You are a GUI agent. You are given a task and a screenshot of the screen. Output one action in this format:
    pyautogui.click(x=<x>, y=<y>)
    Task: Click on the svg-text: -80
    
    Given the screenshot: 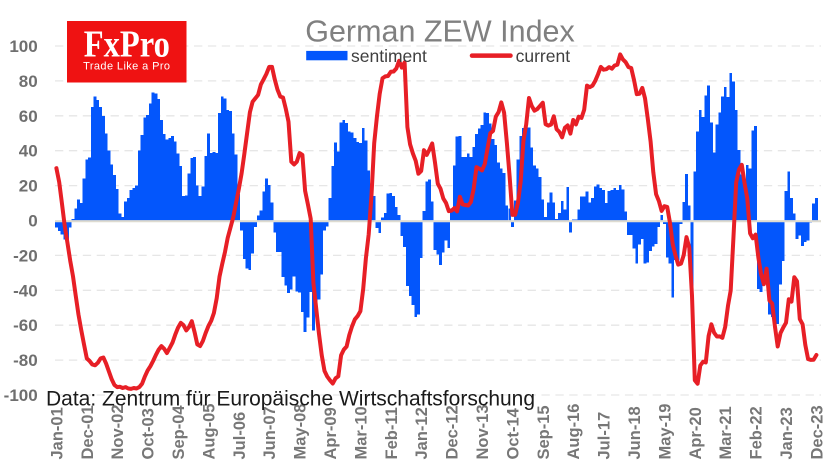 What is the action you would take?
    pyautogui.click(x=25, y=360)
    